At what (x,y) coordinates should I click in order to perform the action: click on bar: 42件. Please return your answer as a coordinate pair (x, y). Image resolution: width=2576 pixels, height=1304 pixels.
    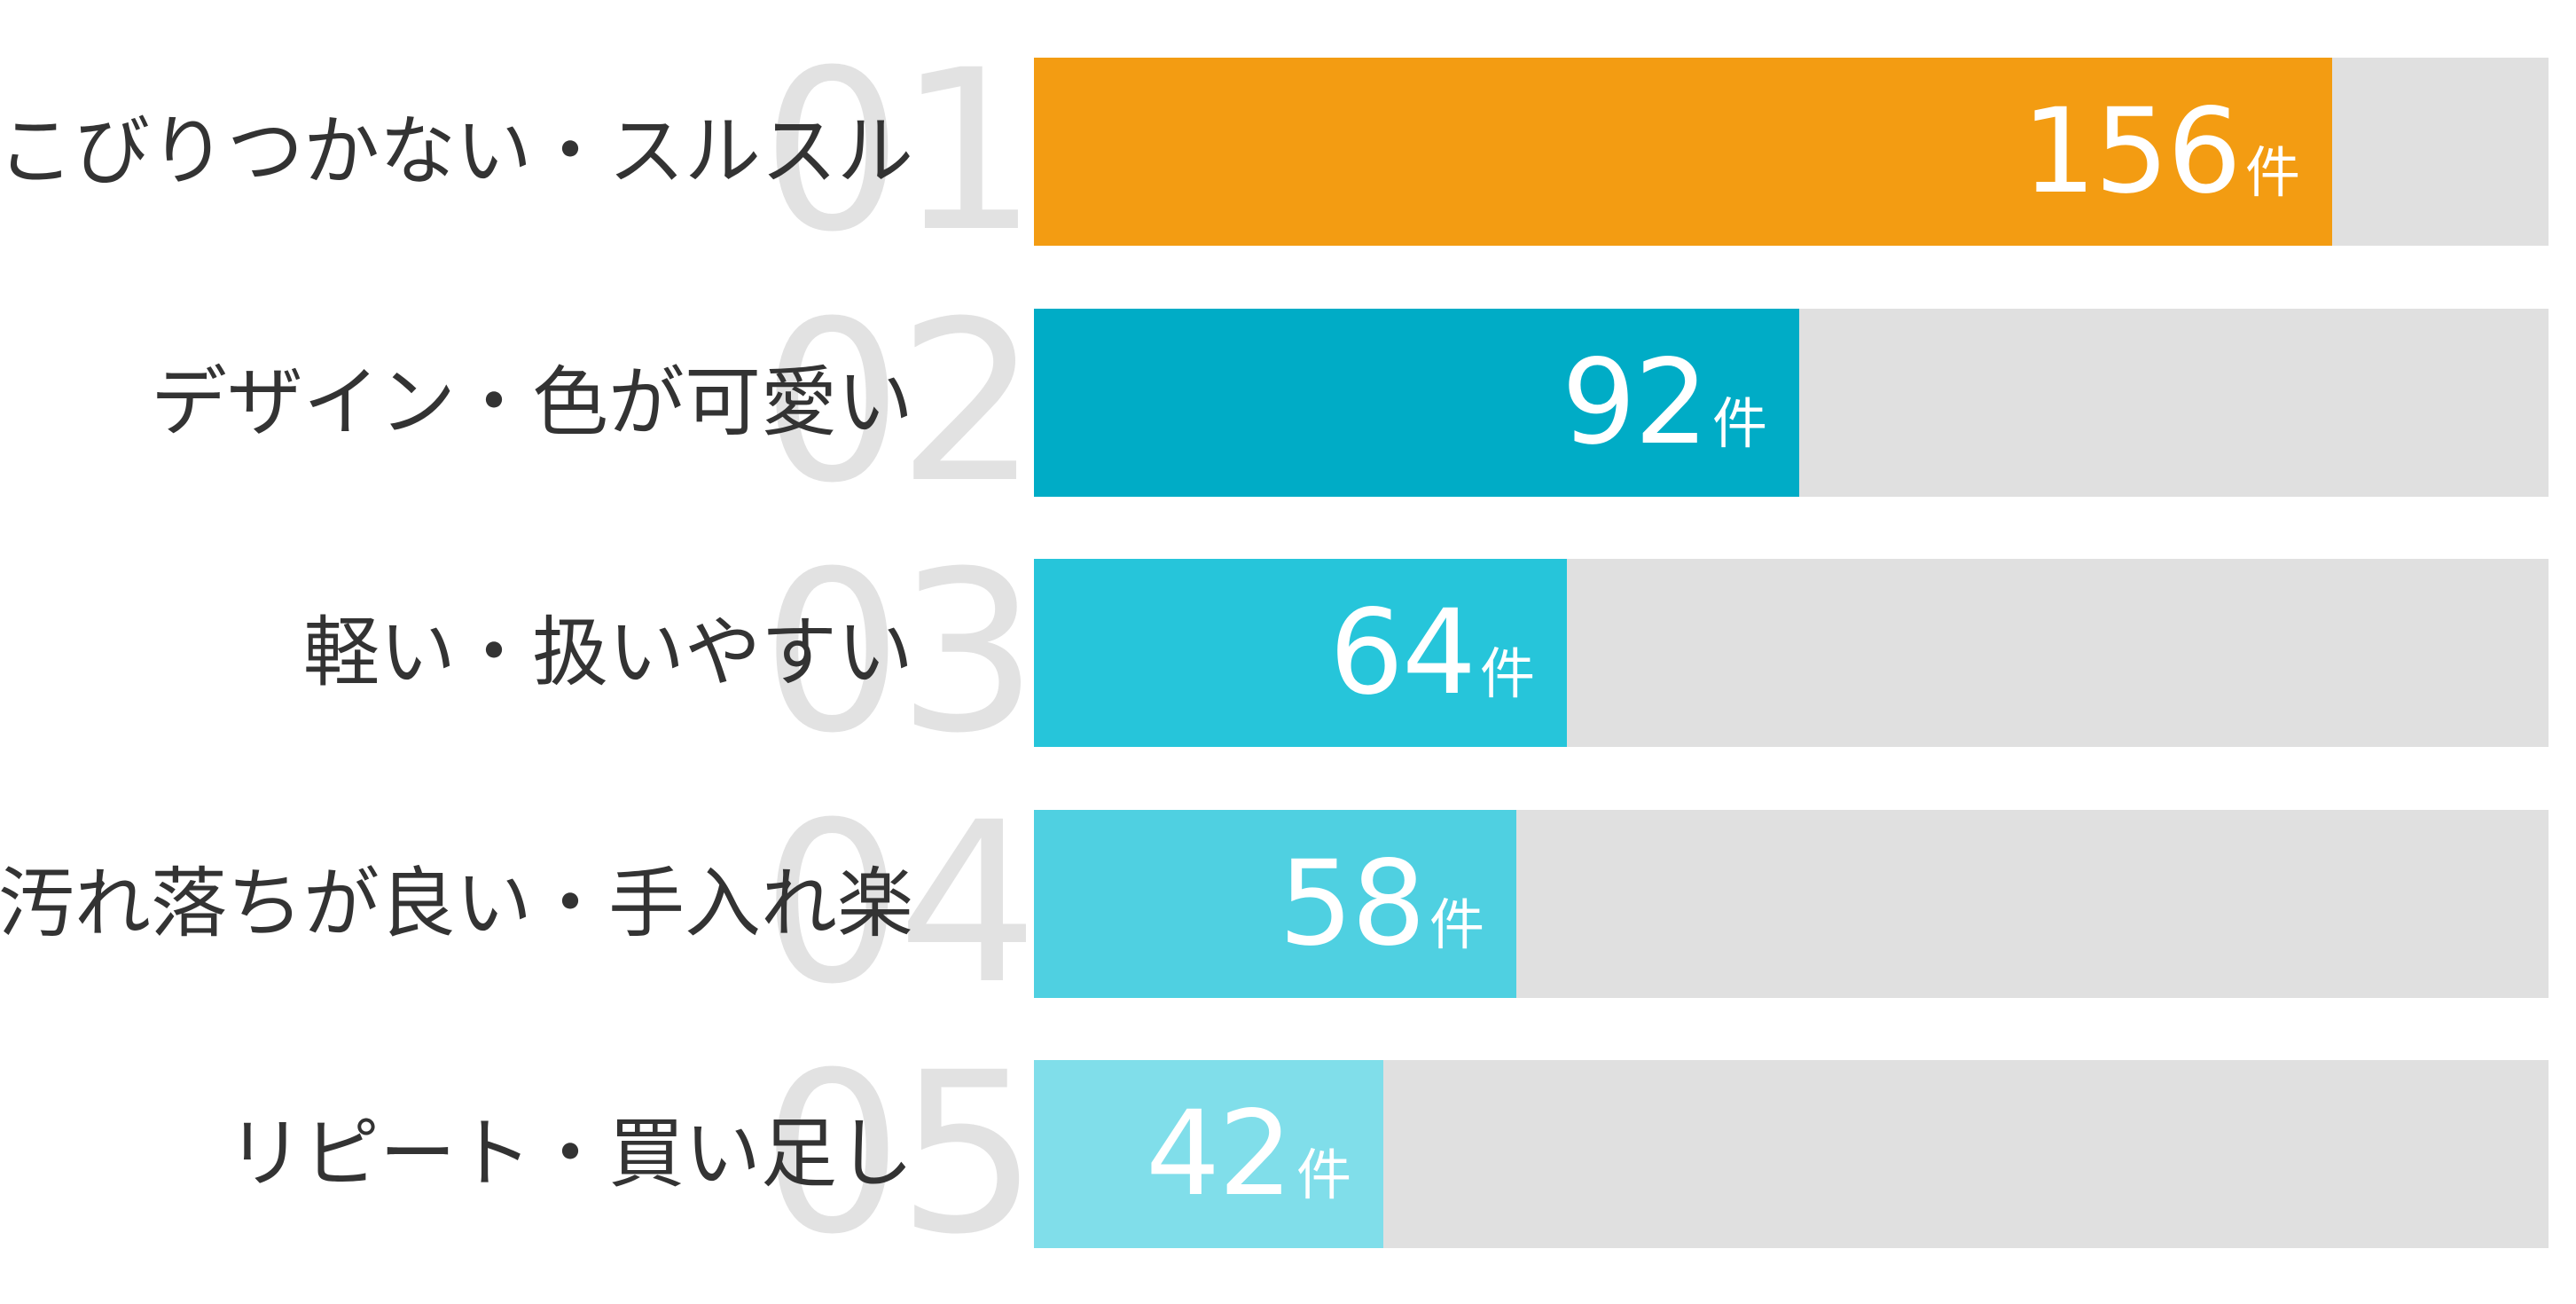
    Looking at the image, I should click on (1208, 1154).